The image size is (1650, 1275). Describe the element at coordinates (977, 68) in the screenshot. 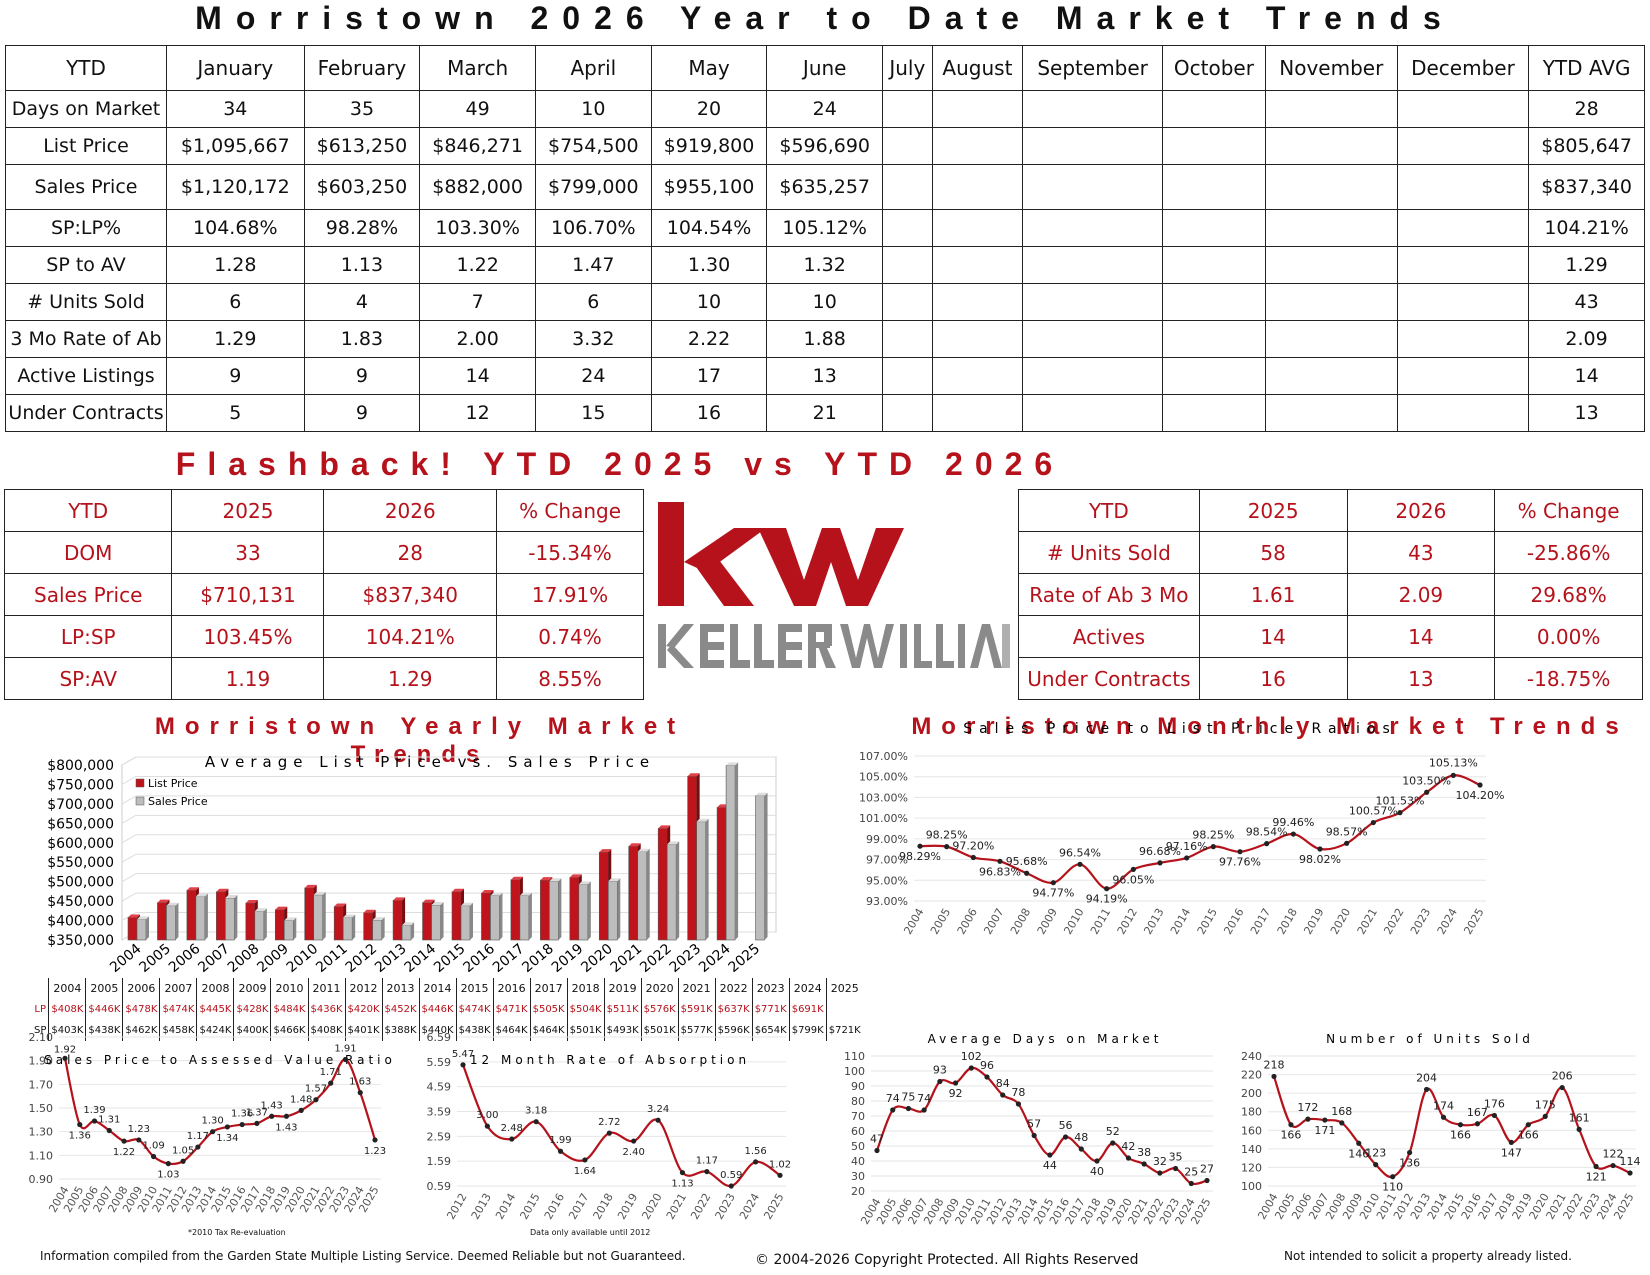

I see `column-header: August` at that location.